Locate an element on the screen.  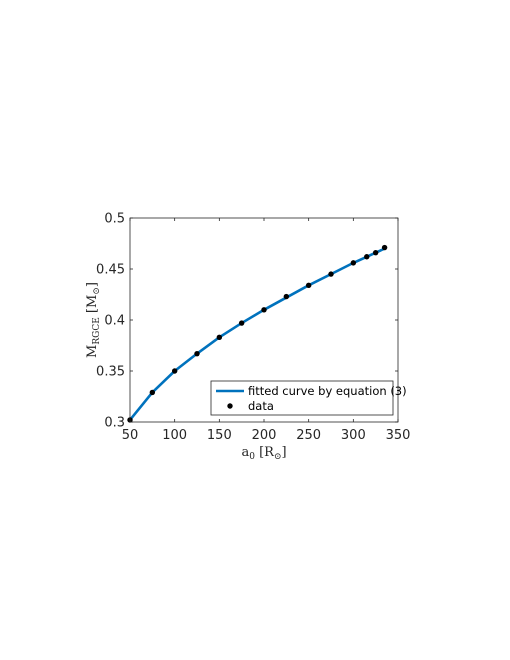
legend: fitted curve by equation (3) data is located at coordinates (308, 398).